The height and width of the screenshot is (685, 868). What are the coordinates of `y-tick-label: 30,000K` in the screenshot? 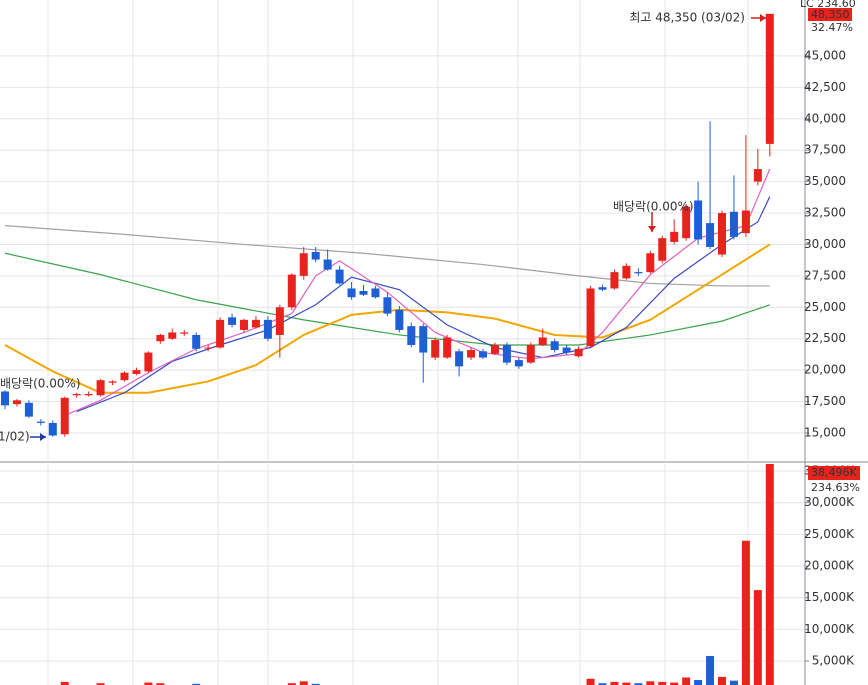 It's located at (829, 502).